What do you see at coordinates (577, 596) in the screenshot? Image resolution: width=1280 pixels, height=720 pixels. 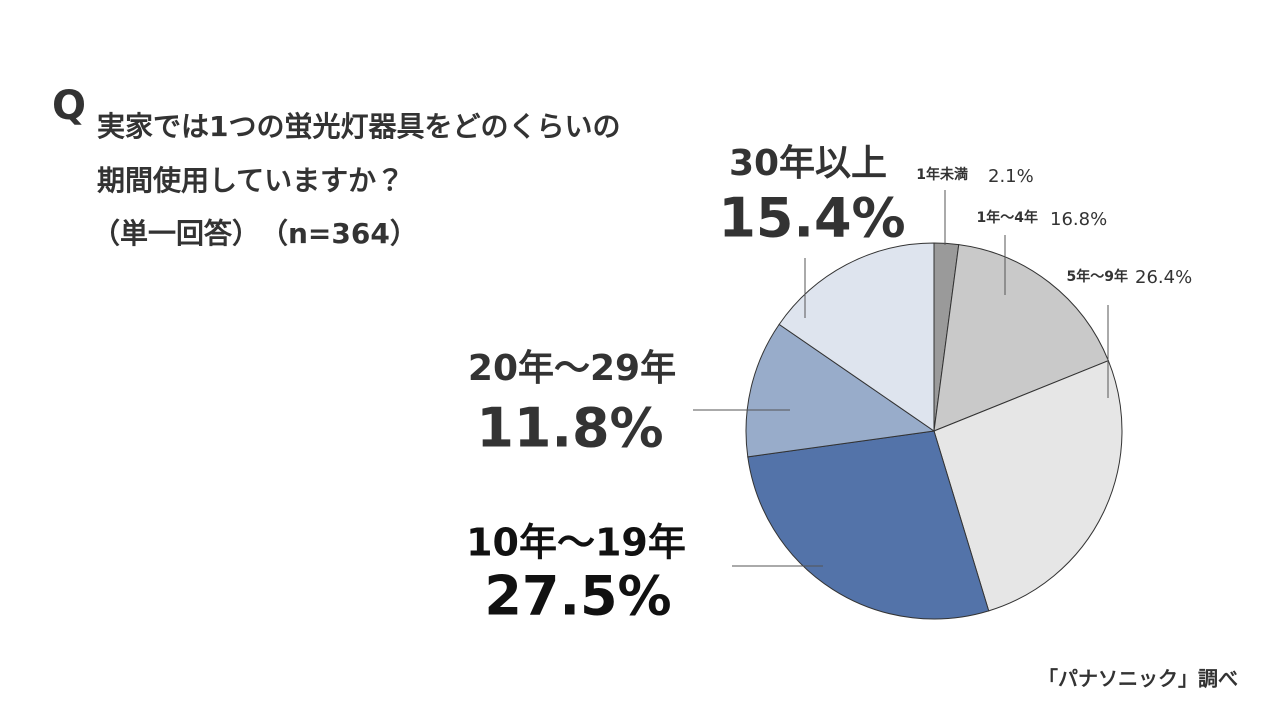 I see `value-label: 27.5%` at bounding box center [577, 596].